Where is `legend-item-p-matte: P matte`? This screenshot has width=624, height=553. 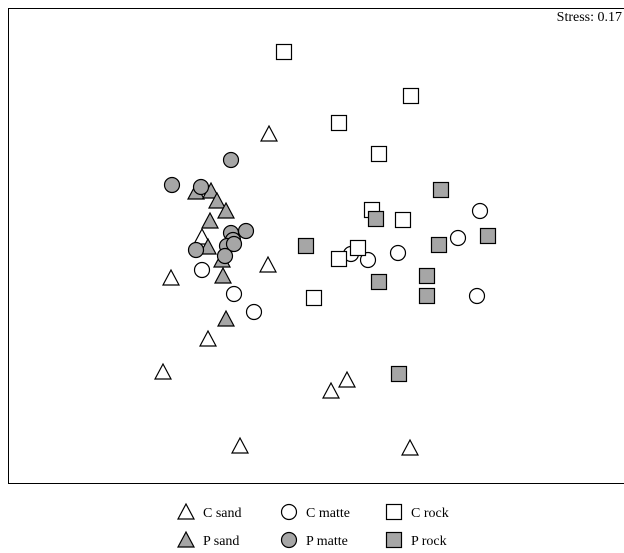
legend-item-p-matte: P matte is located at coordinates (314, 540).